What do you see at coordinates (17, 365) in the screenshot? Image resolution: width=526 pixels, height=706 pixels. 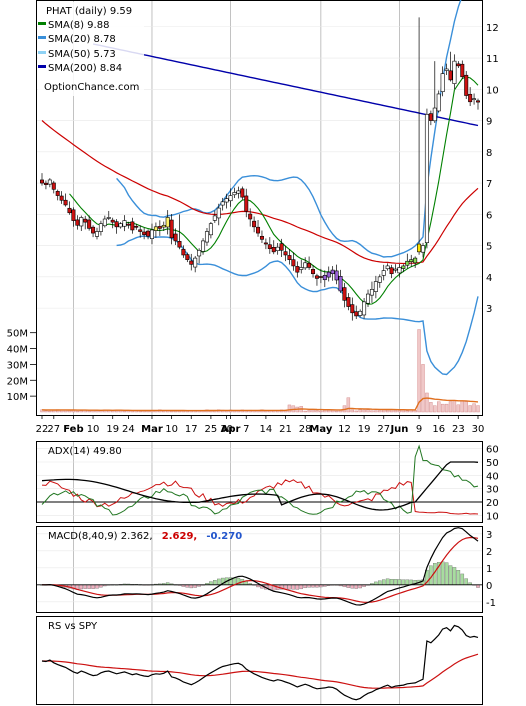 I see `volume-tick-label: 30M` at bounding box center [17, 365].